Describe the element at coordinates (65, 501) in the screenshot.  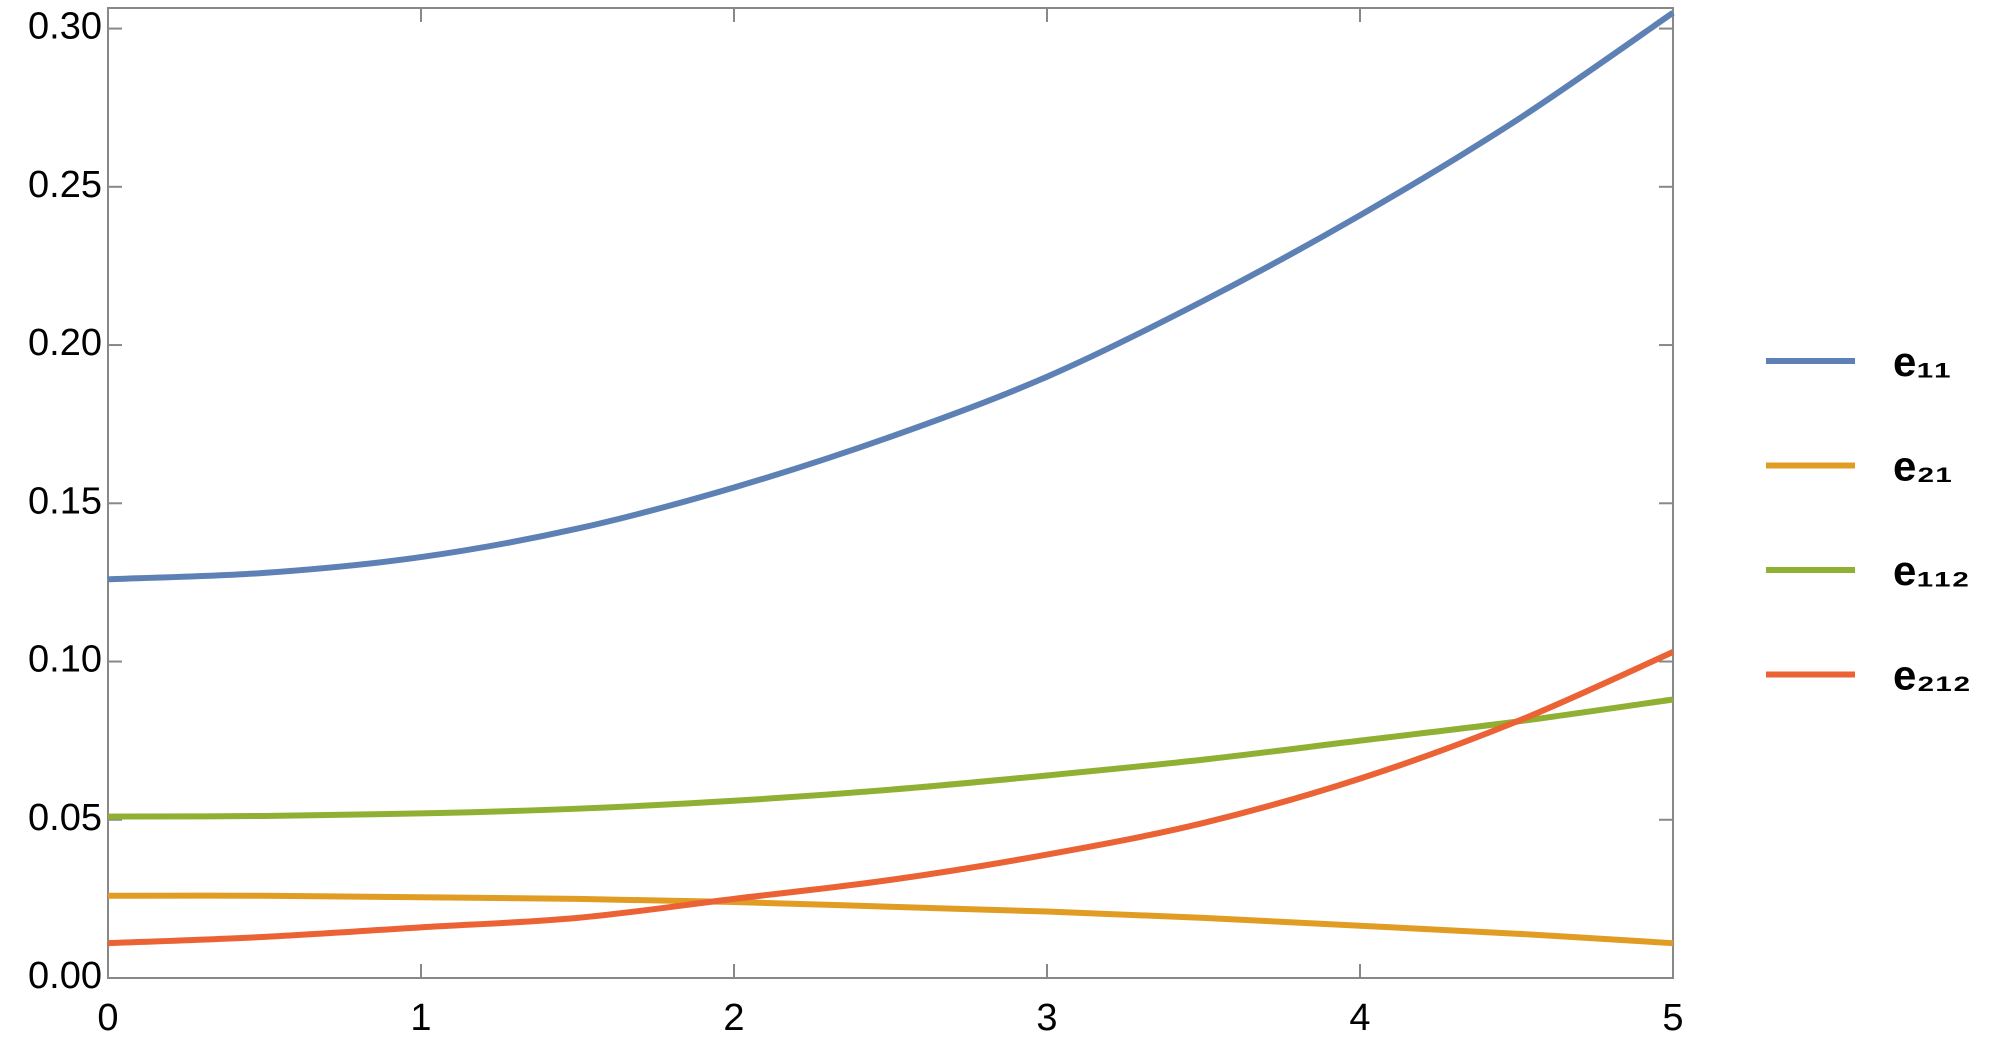
I see `y-tick-label: 0.15` at that location.